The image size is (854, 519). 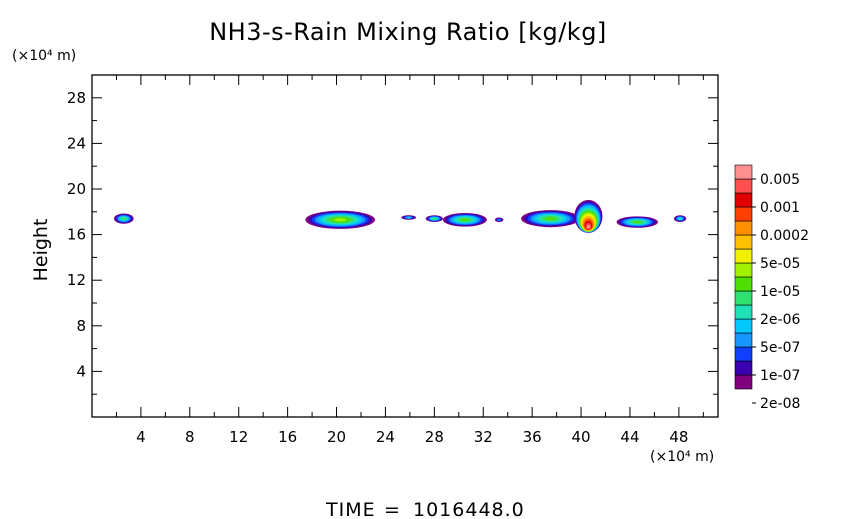 What do you see at coordinates (408, 32) in the screenshot?
I see `chart-title: NH3-s-Rain Mixing Ratio [kg/kg]` at bounding box center [408, 32].